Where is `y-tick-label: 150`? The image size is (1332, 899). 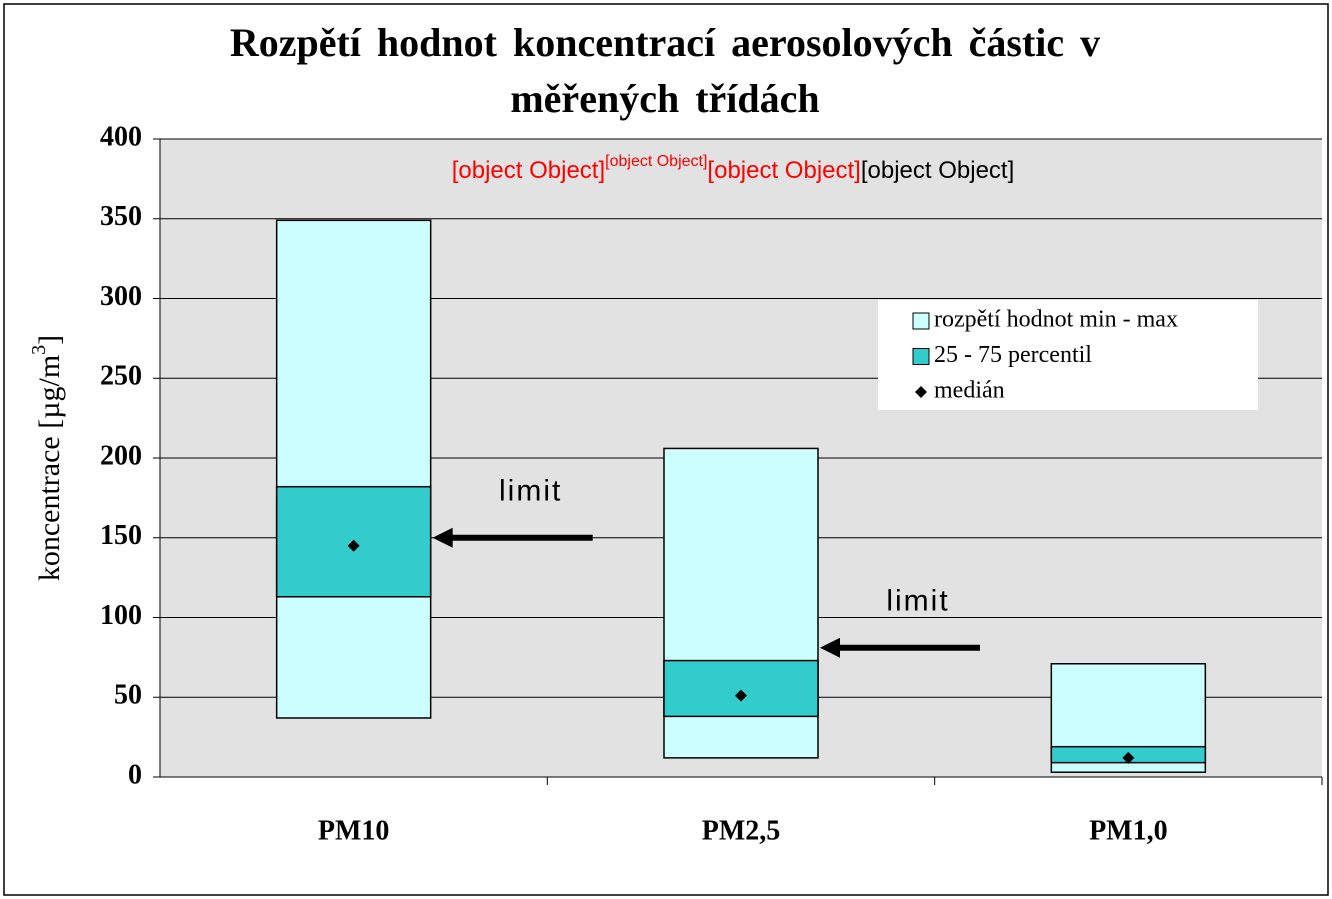 y-tick-label: 150 is located at coordinates (121, 535).